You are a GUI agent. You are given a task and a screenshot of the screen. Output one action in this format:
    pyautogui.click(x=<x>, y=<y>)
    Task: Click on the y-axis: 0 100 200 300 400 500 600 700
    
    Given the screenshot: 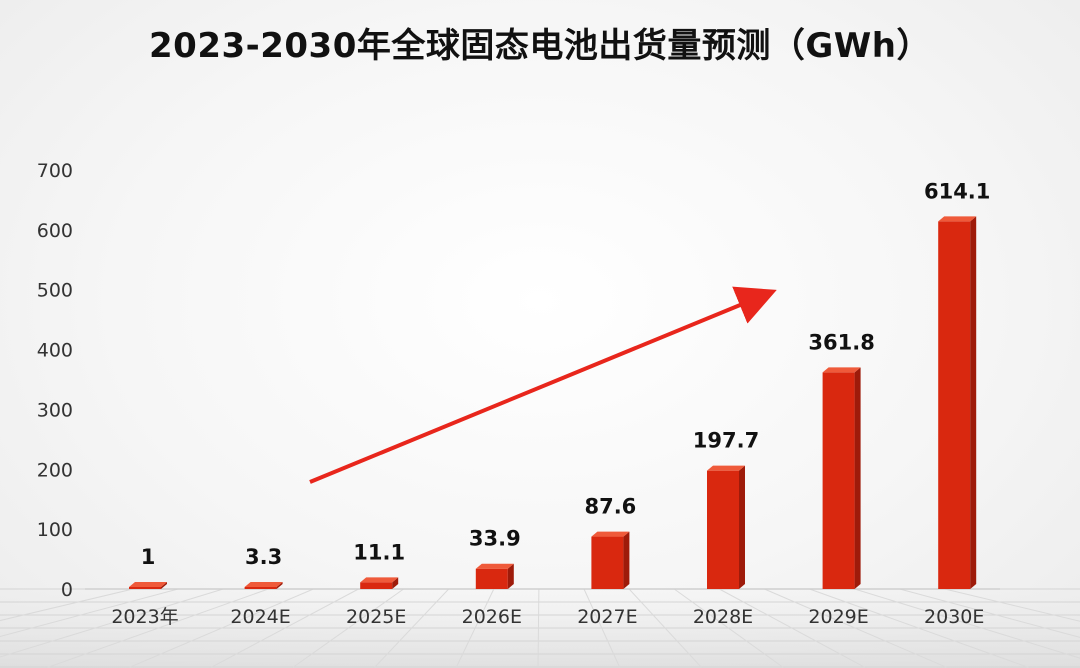 What is the action you would take?
    pyautogui.click(x=55, y=380)
    